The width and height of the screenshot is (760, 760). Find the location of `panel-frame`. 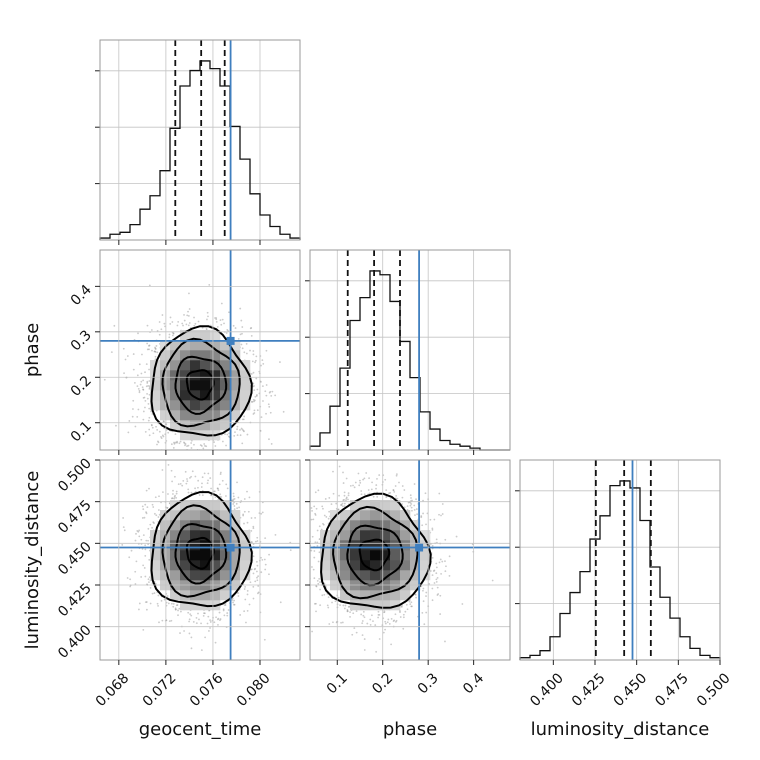

panel-frame is located at coordinates (410, 350).